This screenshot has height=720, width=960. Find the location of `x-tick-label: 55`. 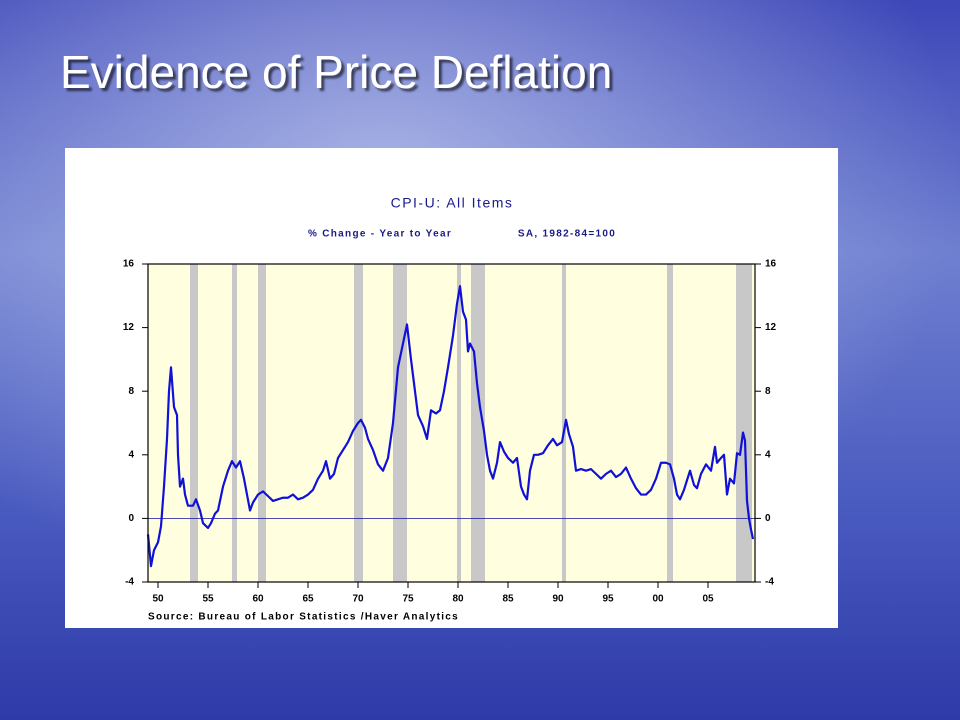

x-tick-label: 55 is located at coordinates (208, 599).